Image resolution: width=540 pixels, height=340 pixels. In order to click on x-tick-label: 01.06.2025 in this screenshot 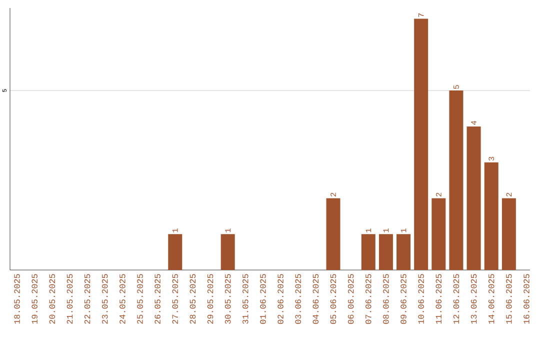, I will do `click(263, 299)`.